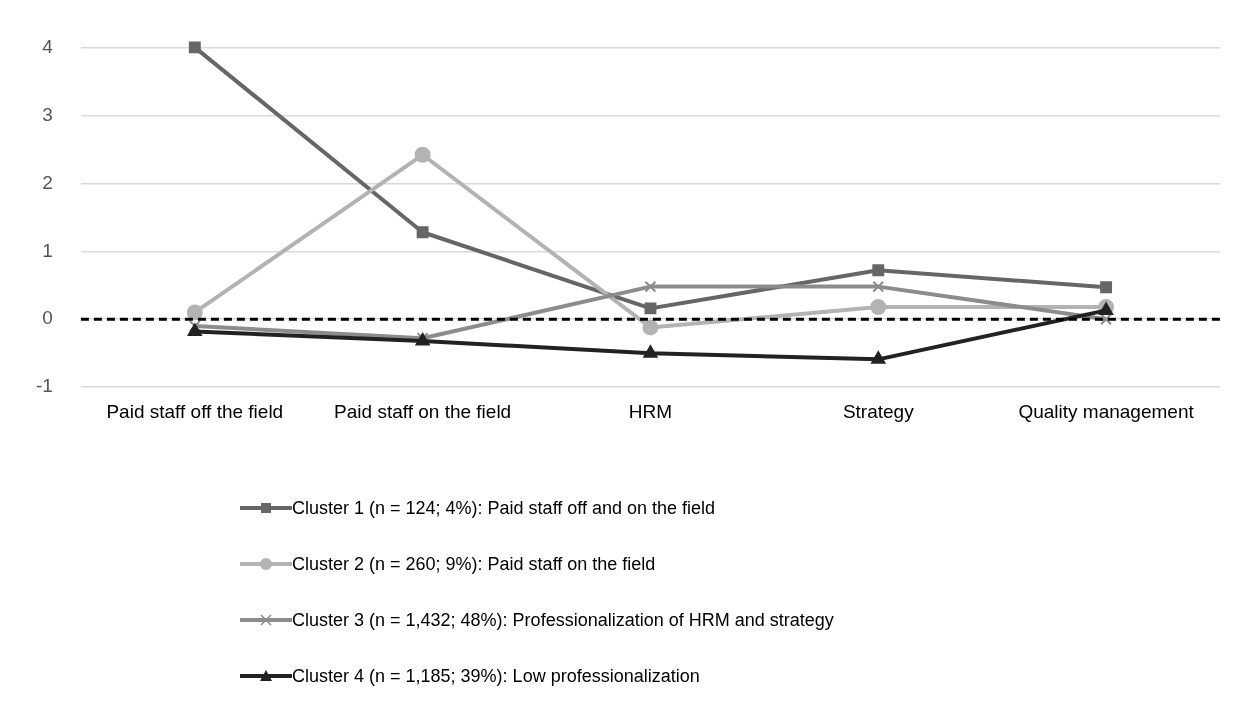  I want to click on y-tick-label: 4, so click(48, 46).